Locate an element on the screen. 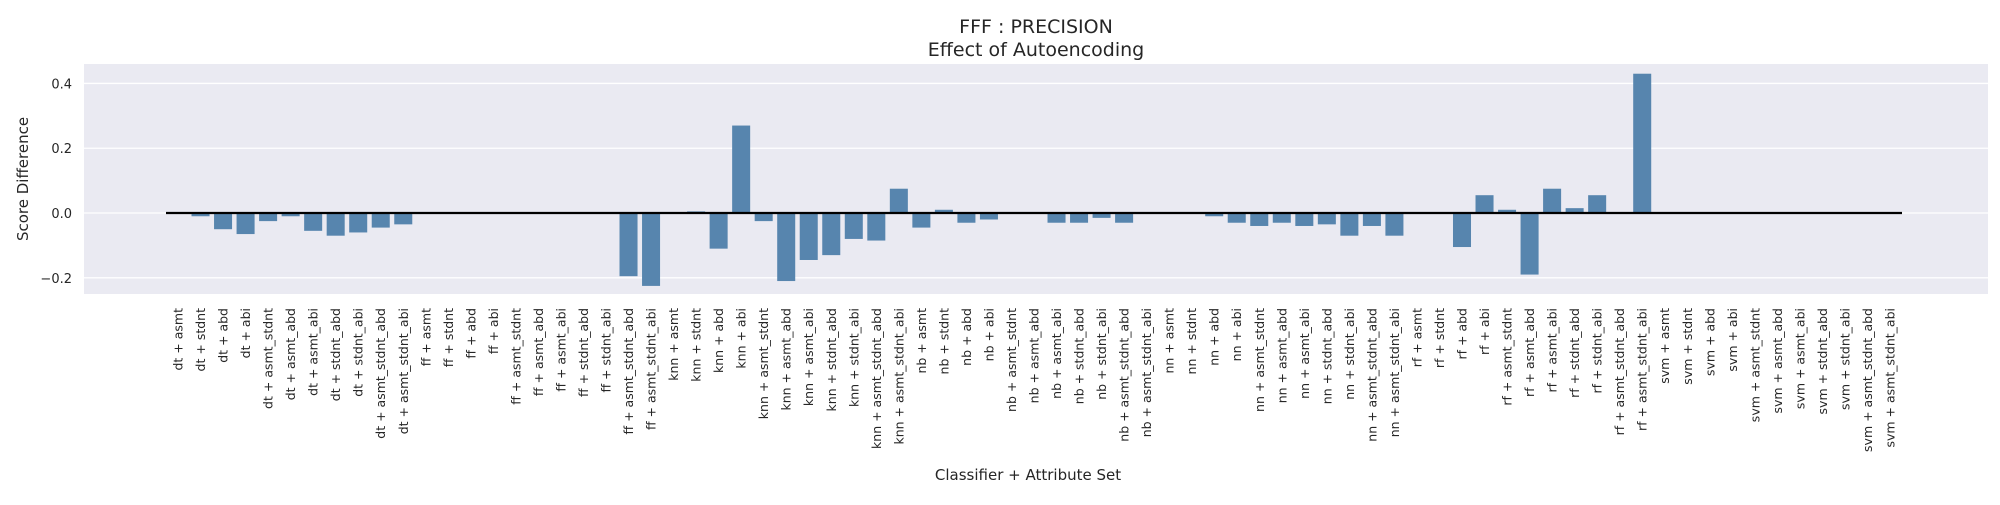 The width and height of the screenshot is (2000, 505). y-tick-label: 0.0 is located at coordinates (61, 214).